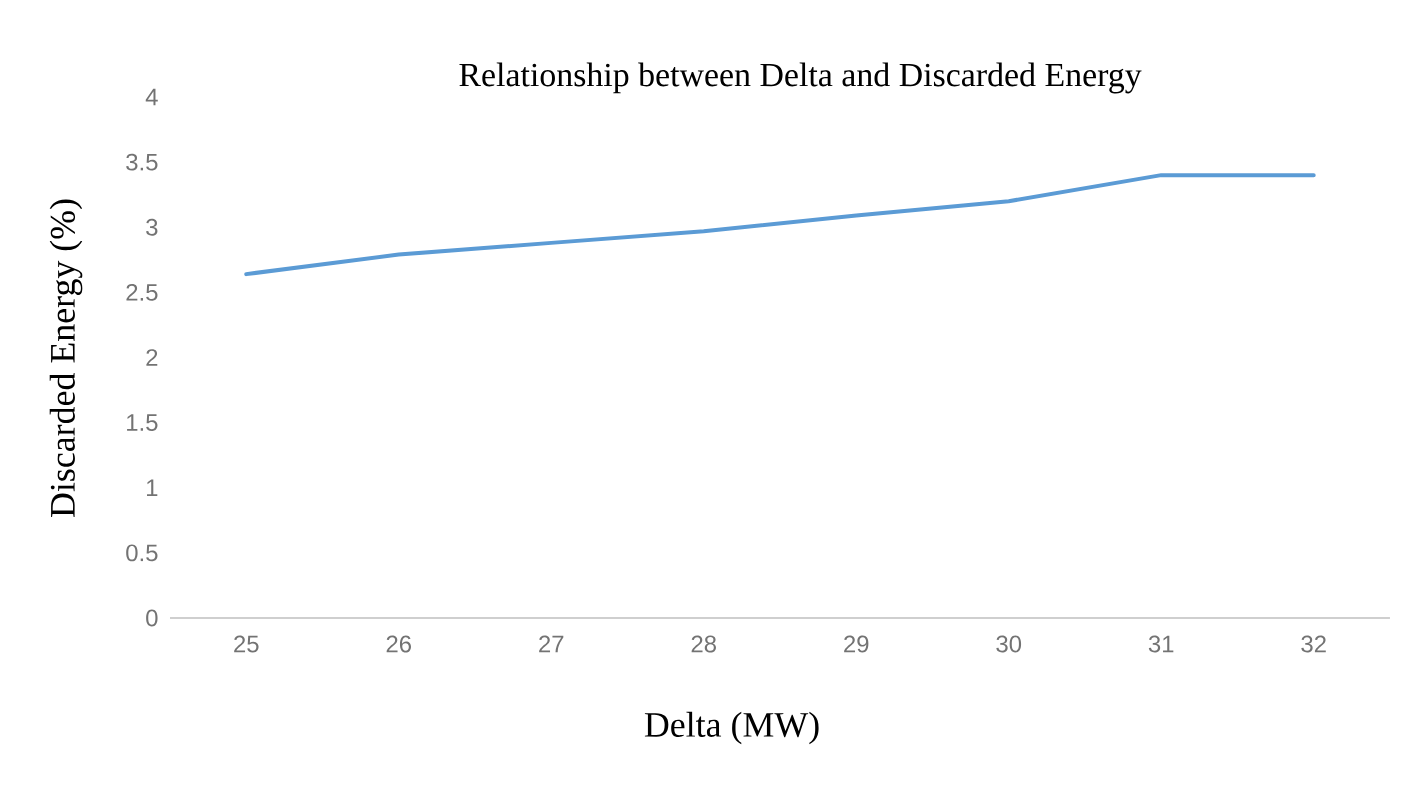 The height and width of the screenshot is (802, 1419). What do you see at coordinates (800, 78) in the screenshot?
I see `chart-title: Relationship between Delta and Discarded Energy` at bounding box center [800, 78].